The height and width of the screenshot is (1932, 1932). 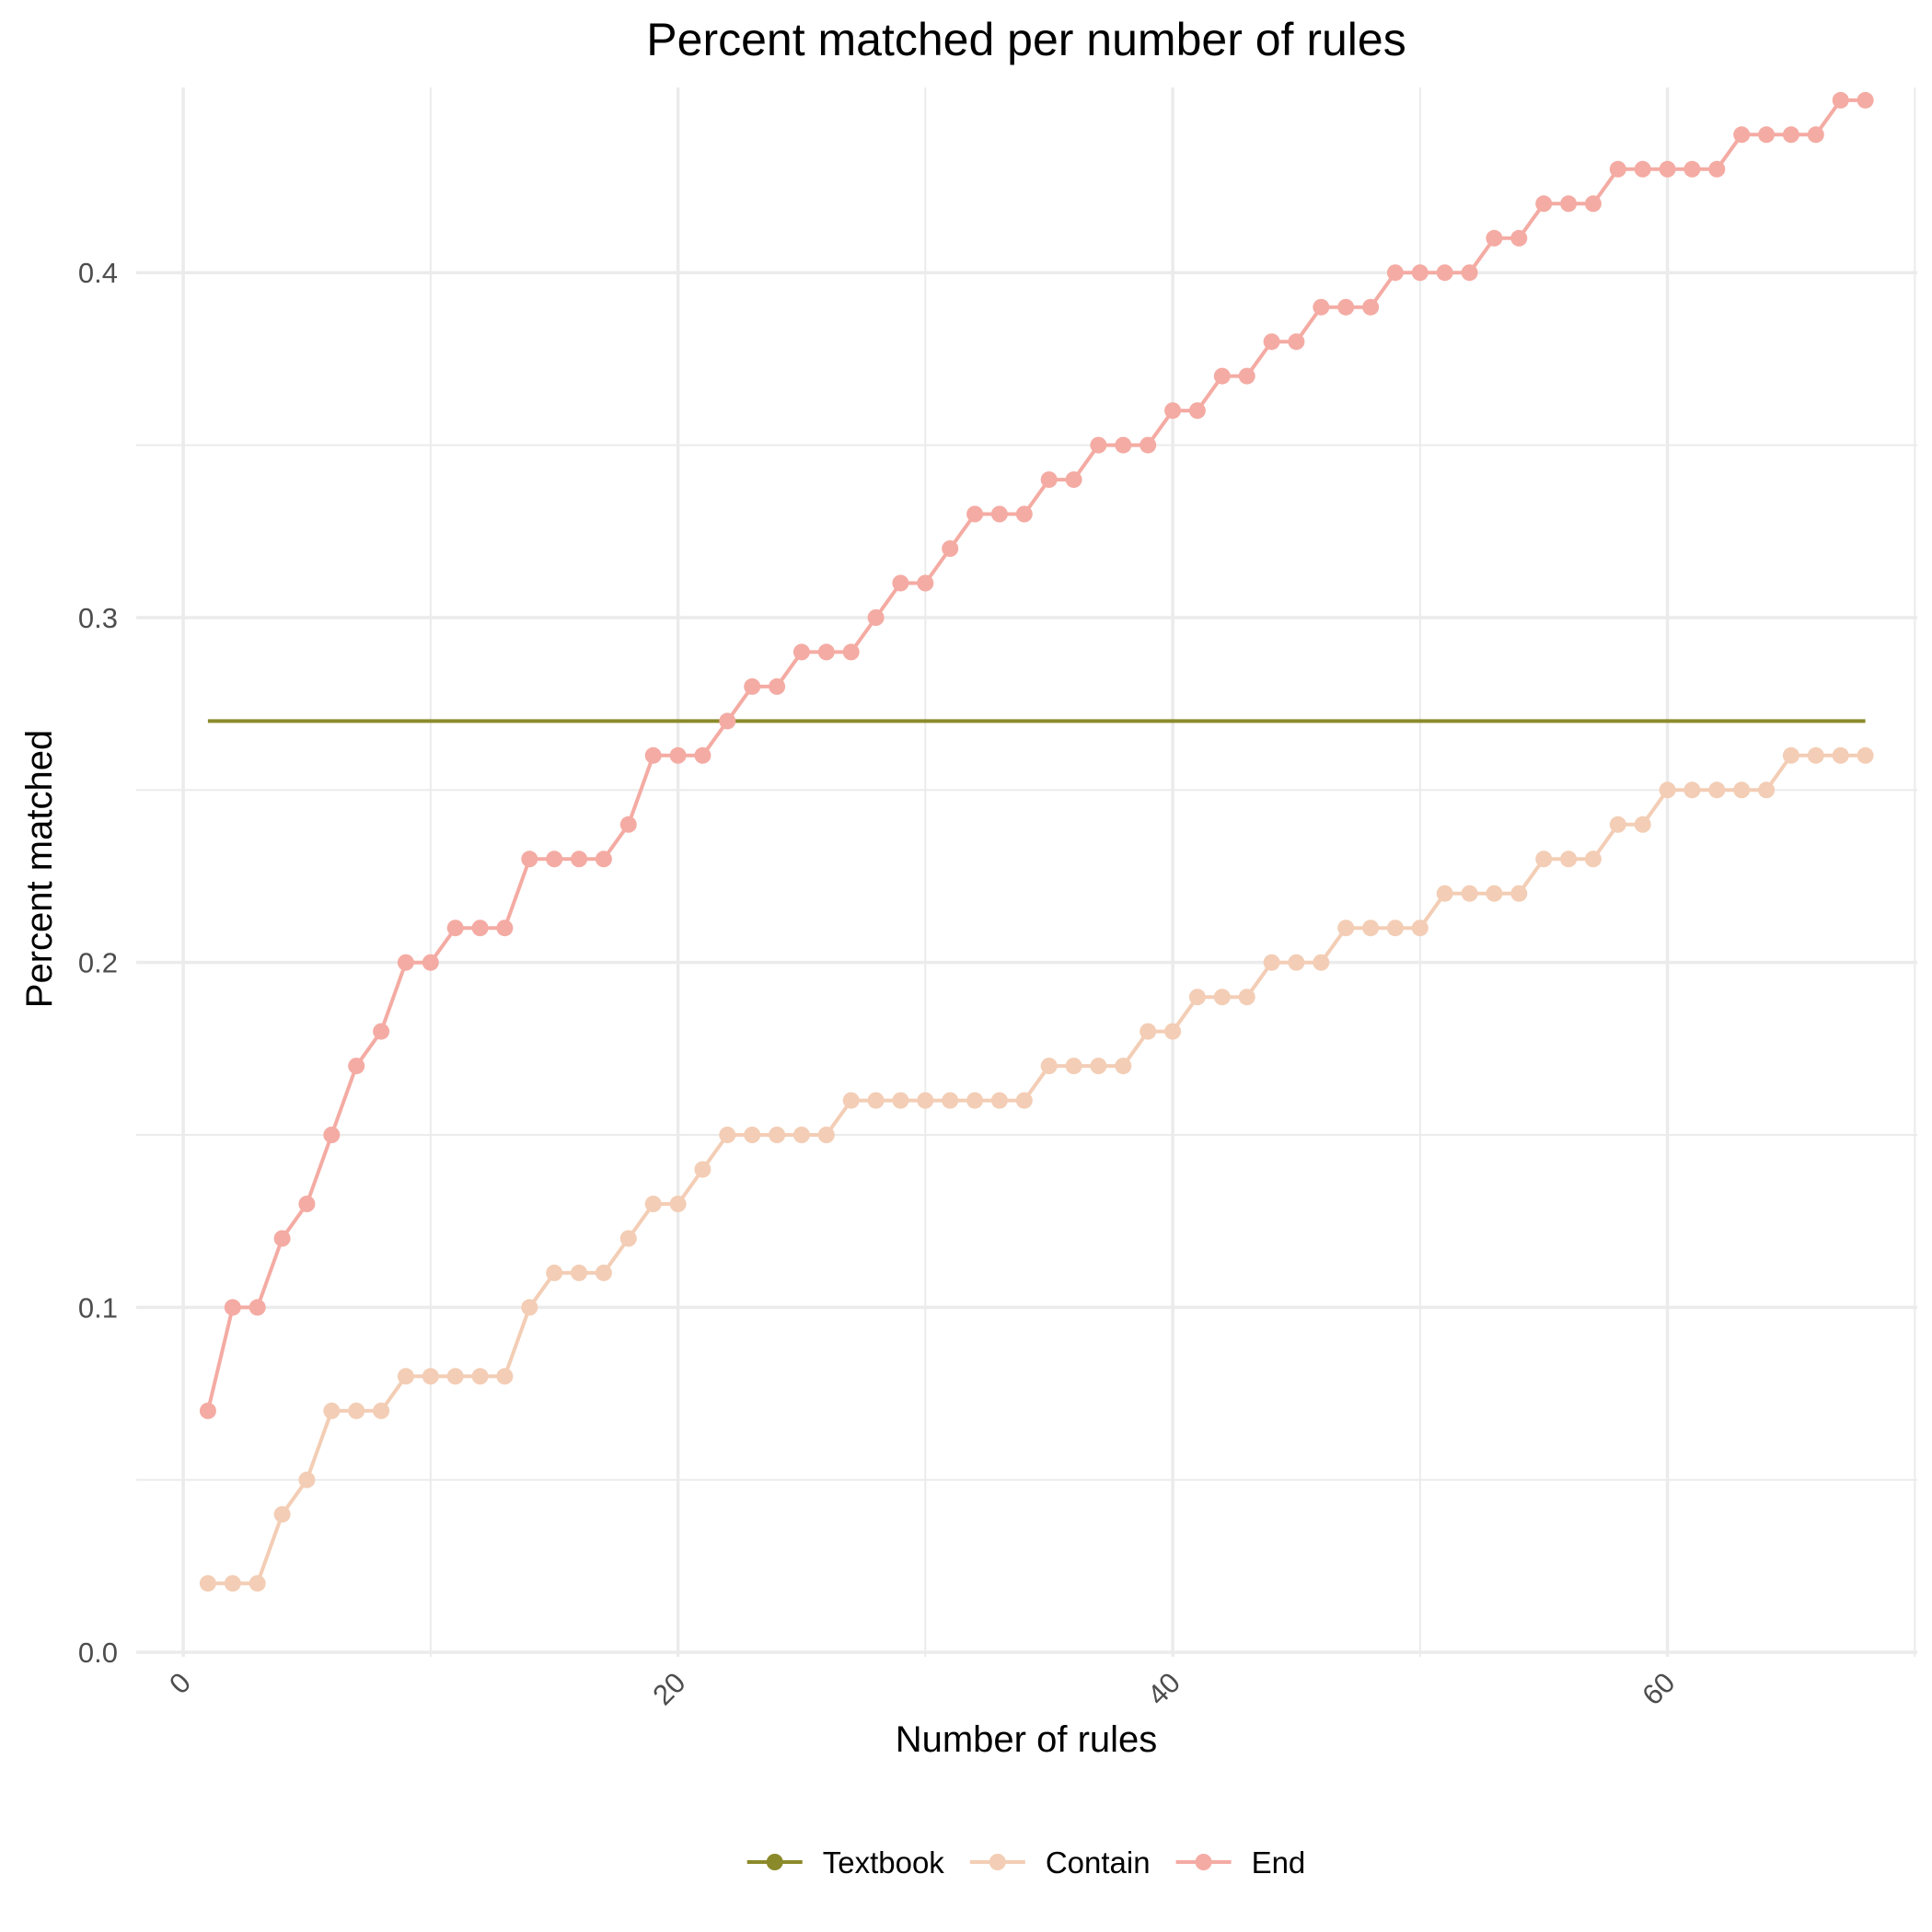 What do you see at coordinates (1659, 1689) in the screenshot?
I see `x-tick-label: 60` at bounding box center [1659, 1689].